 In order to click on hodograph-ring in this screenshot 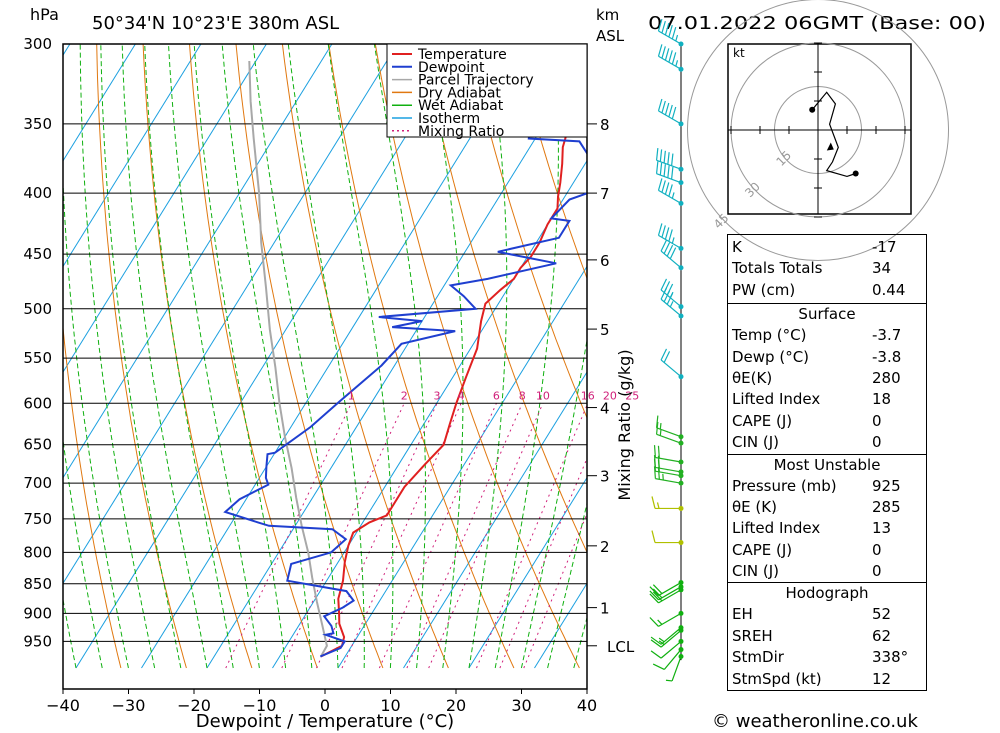, I will do `click(818, 130)`.